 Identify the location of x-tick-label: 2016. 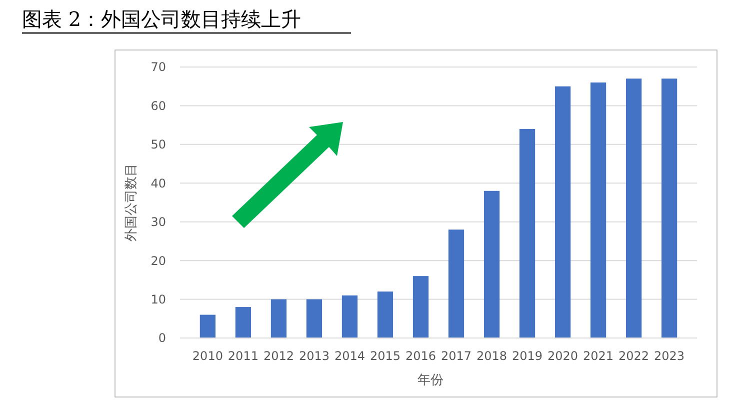
(420, 356).